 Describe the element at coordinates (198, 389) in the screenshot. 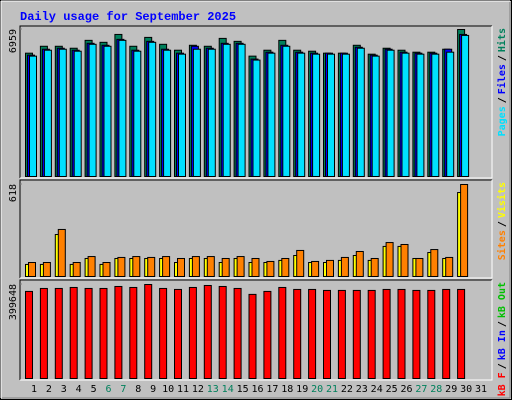

I see `x-tick-label: 12` at that location.